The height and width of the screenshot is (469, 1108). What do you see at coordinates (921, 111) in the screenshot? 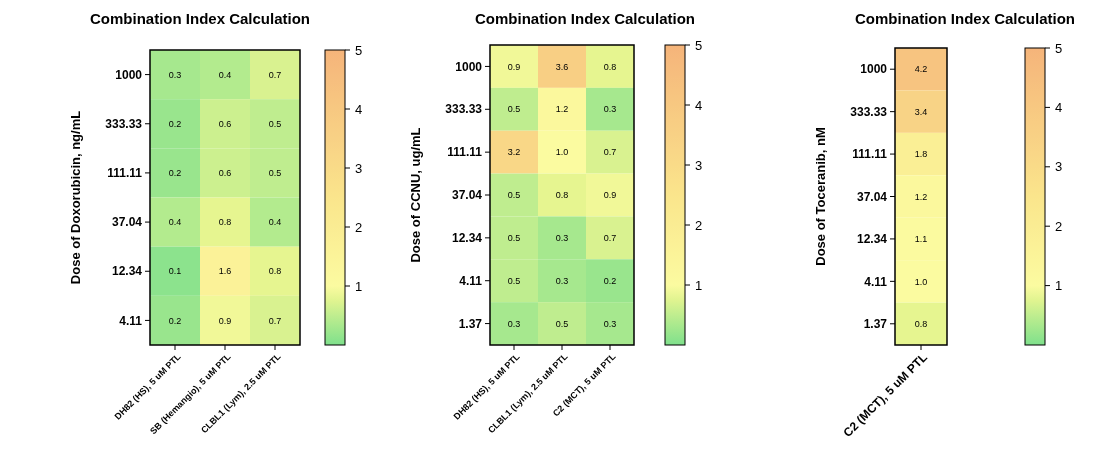
I see `data-label: 3.4` at bounding box center [921, 111].